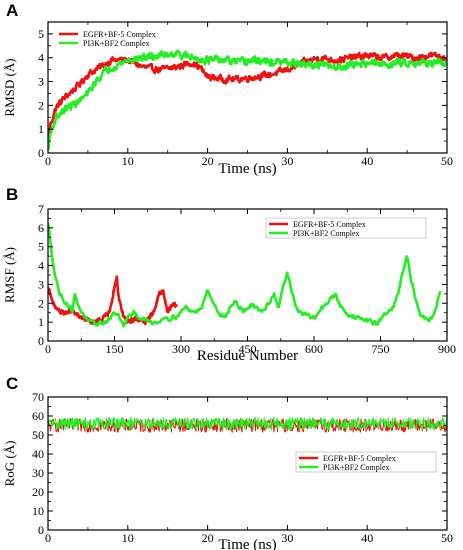  Describe the element at coordinates (38, 511) in the screenshot. I see `y-tick-label: 10` at that location.